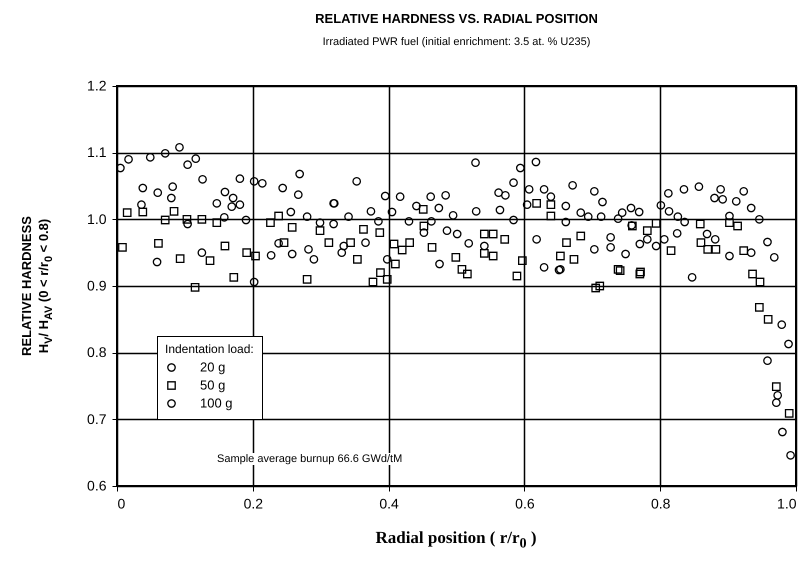  Describe the element at coordinates (456, 540) in the screenshot. I see `x-axis-title: Radial position ( r/r$_{0}$ )` at that location.